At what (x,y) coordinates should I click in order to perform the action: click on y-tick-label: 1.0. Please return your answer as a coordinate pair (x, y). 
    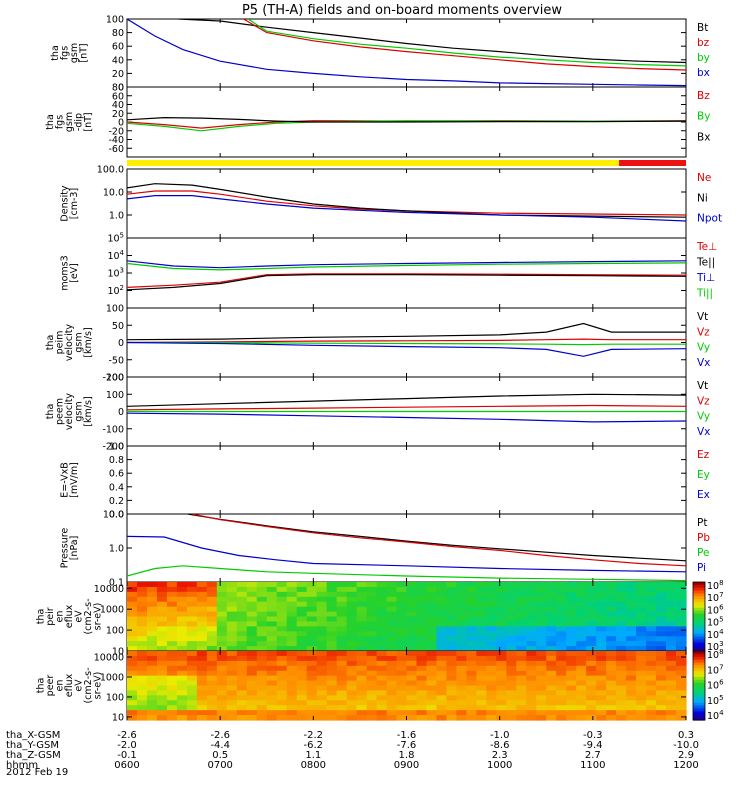
    Looking at the image, I should click on (116, 447).